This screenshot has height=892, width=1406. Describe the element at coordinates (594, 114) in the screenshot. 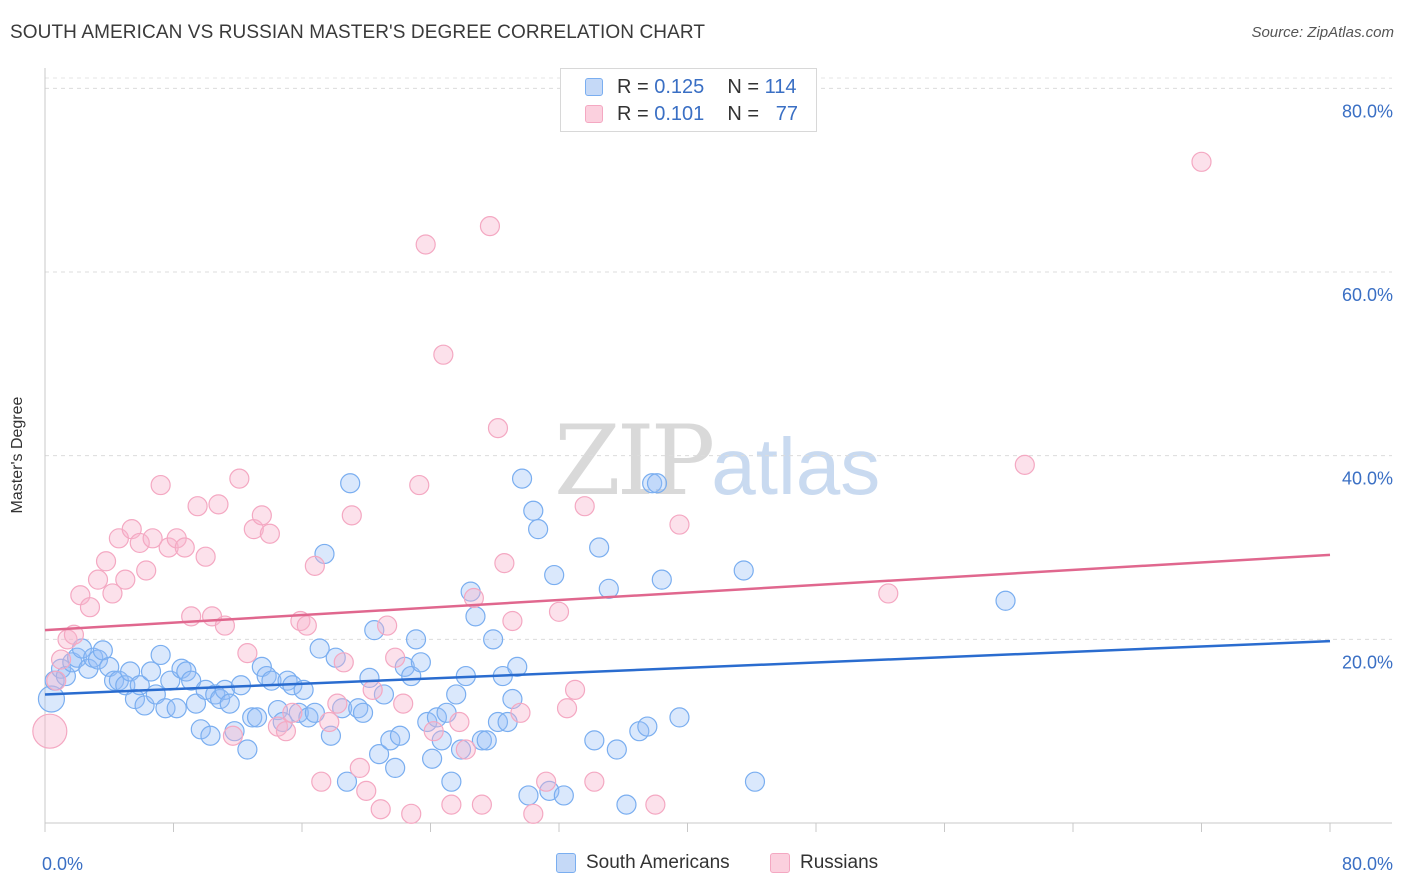

I see `russian-swatch-icon` at that location.